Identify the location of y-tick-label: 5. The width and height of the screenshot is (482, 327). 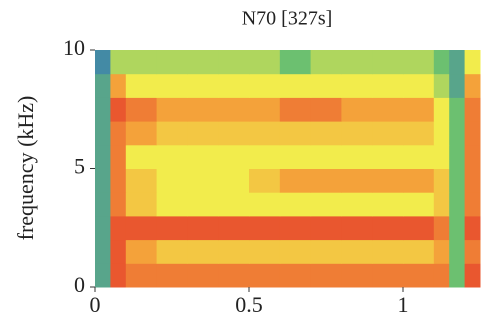
(79, 166).